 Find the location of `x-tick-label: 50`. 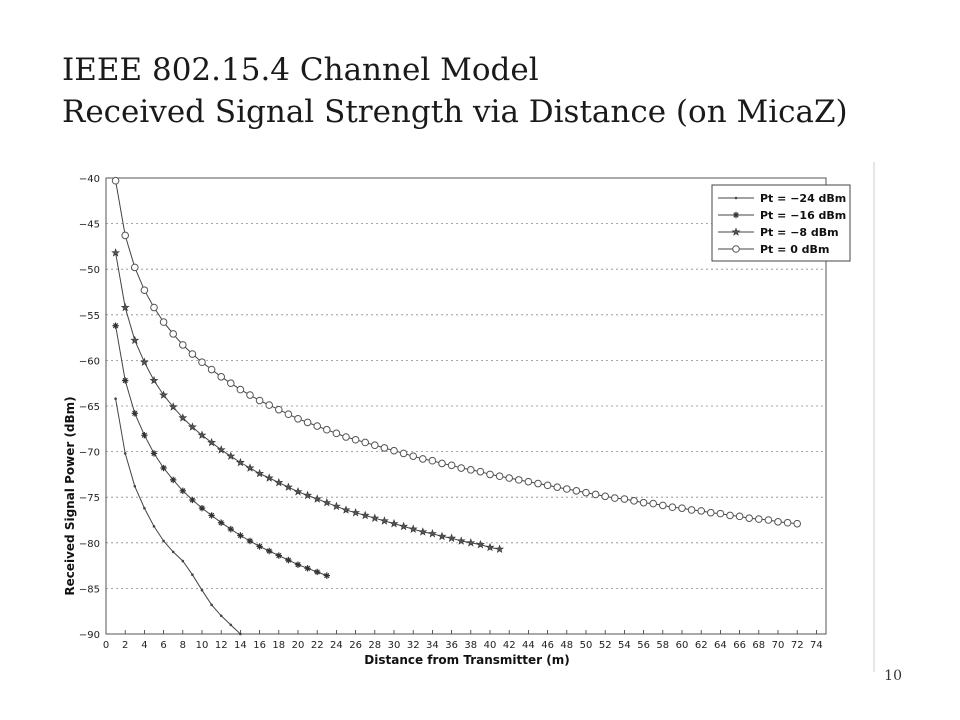

x-tick-label: 50 is located at coordinates (586, 645).